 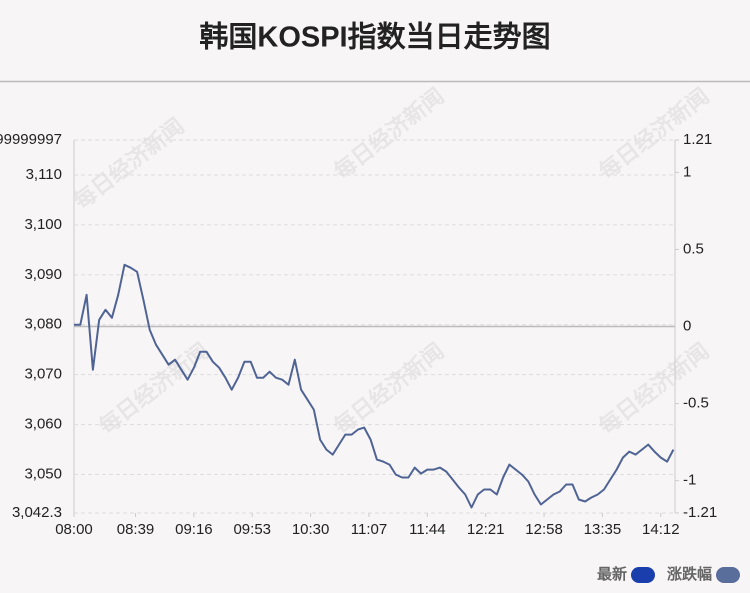 What do you see at coordinates (43, 324) in the screenshot?
I see `y-tick-label: 3,080` at bounding box center [43, 324].